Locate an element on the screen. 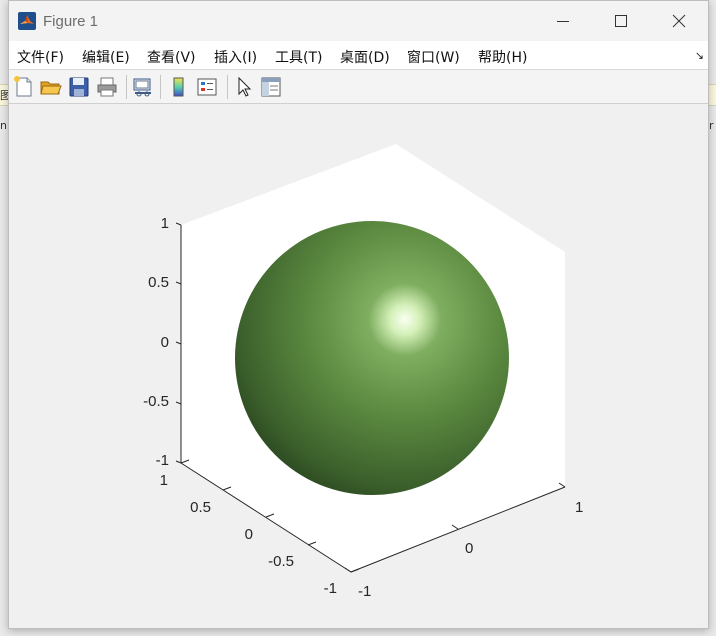 Image resolution: width=716 pixels, height=636 pixels. dock-arrow-icon: ↘ is located at coordinates (699, 56).